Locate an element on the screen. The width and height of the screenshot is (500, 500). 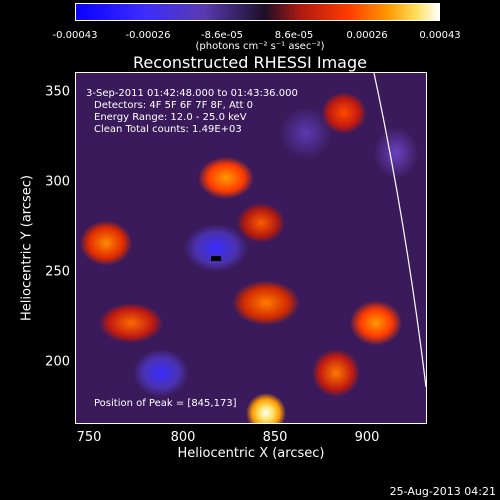
colorbar-tick: 0.00026 is located at coordinates (367, 35).